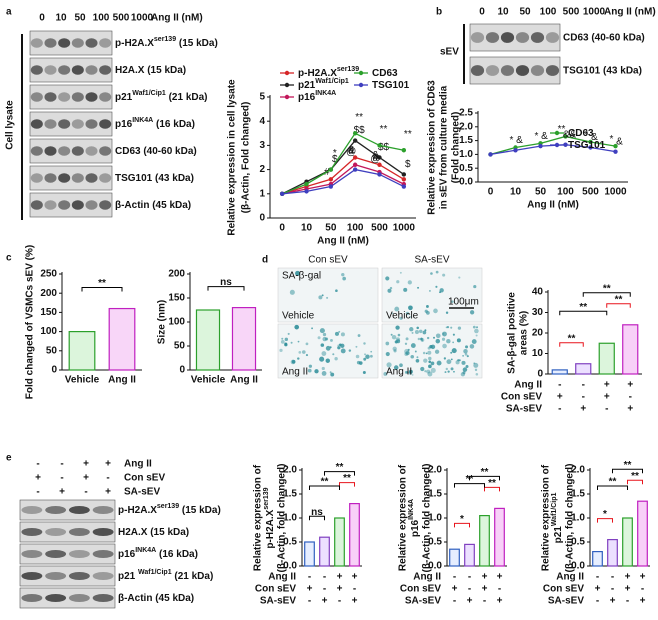 This screenshot has width=658, height=620. I want to click on condition-label: Ang II, so click(427, 577).